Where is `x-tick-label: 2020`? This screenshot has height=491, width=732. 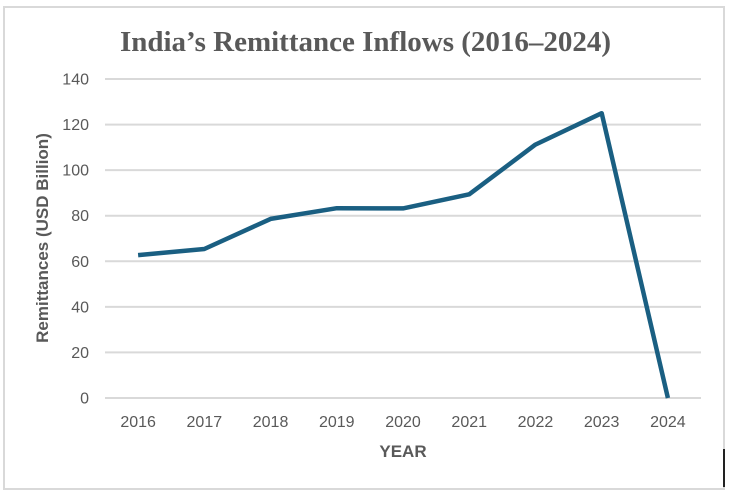
x-tick-label: 2020 is located at coordinates (403, 422).